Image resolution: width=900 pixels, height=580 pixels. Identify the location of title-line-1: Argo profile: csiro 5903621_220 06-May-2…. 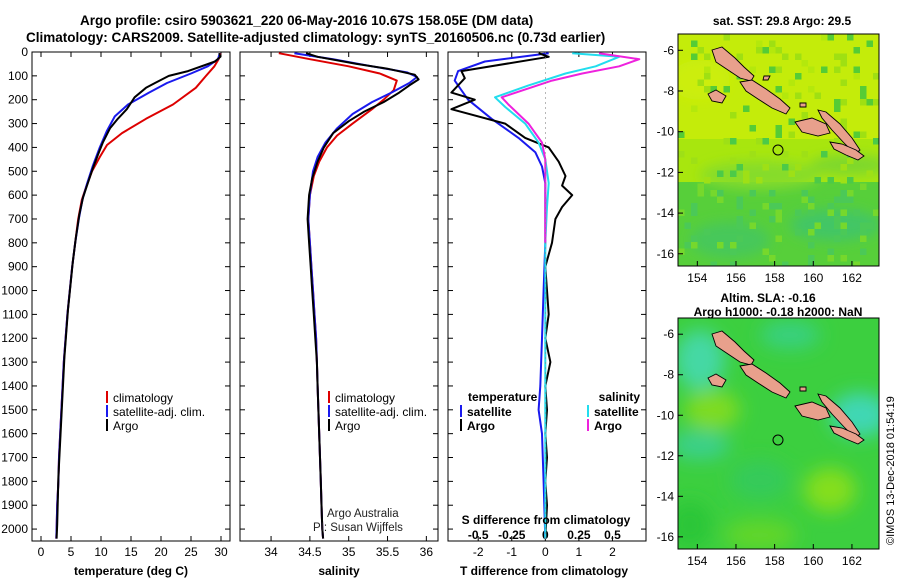
(306, 20).